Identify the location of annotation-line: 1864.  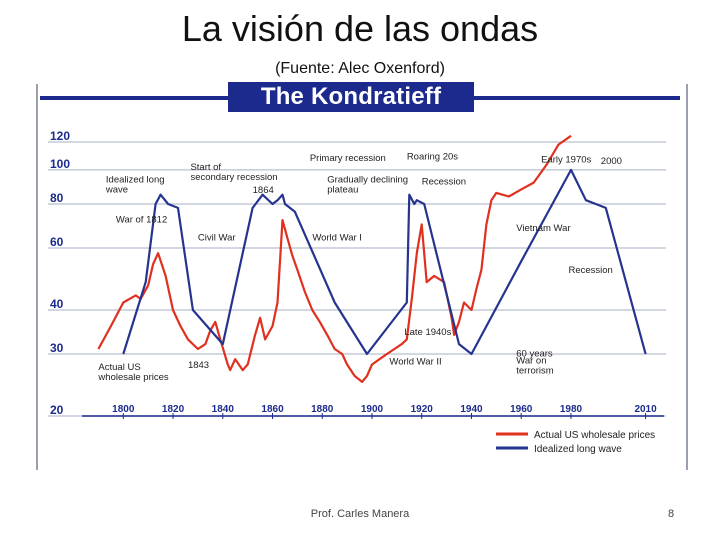
(263, 190).